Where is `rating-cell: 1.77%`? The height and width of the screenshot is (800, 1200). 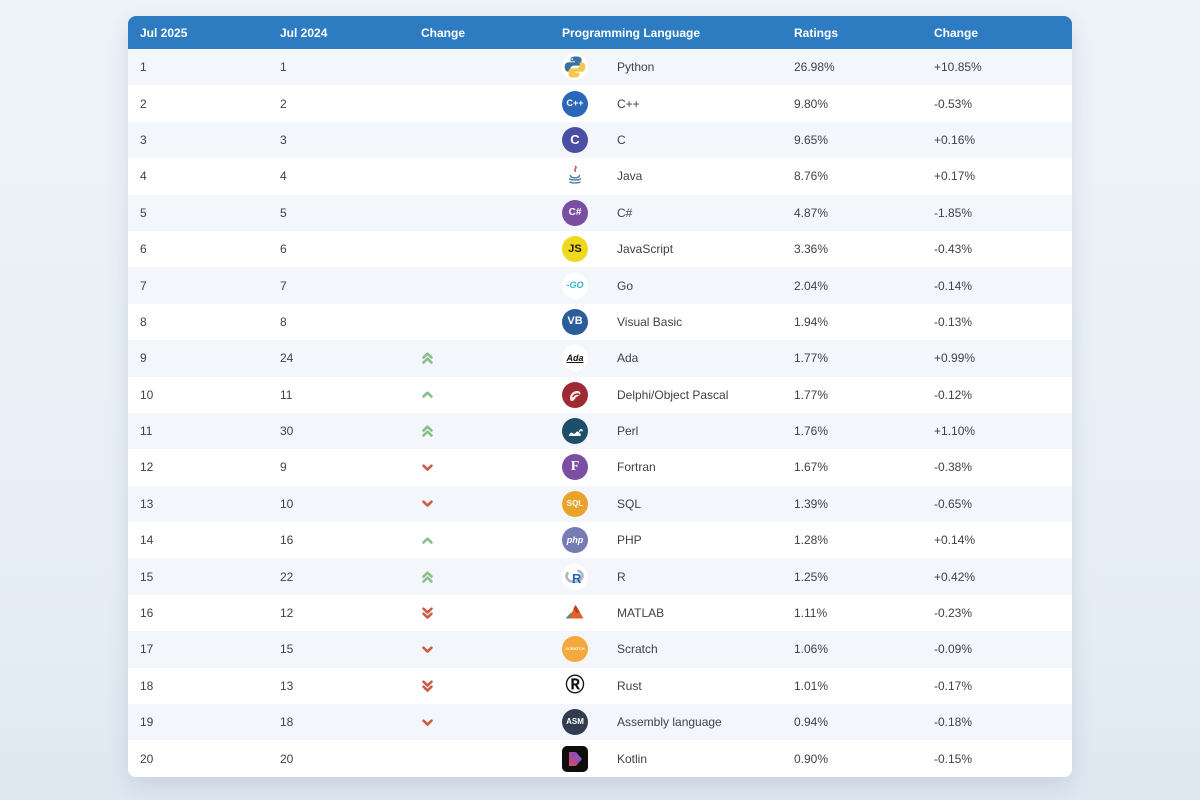
rating-cell: 1.77% is located at coordinates (811, 394).